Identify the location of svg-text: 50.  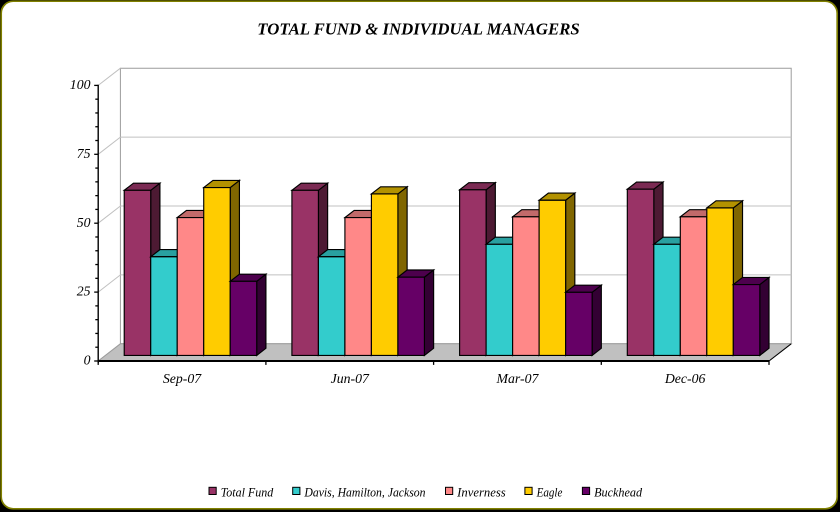
(84, 222).